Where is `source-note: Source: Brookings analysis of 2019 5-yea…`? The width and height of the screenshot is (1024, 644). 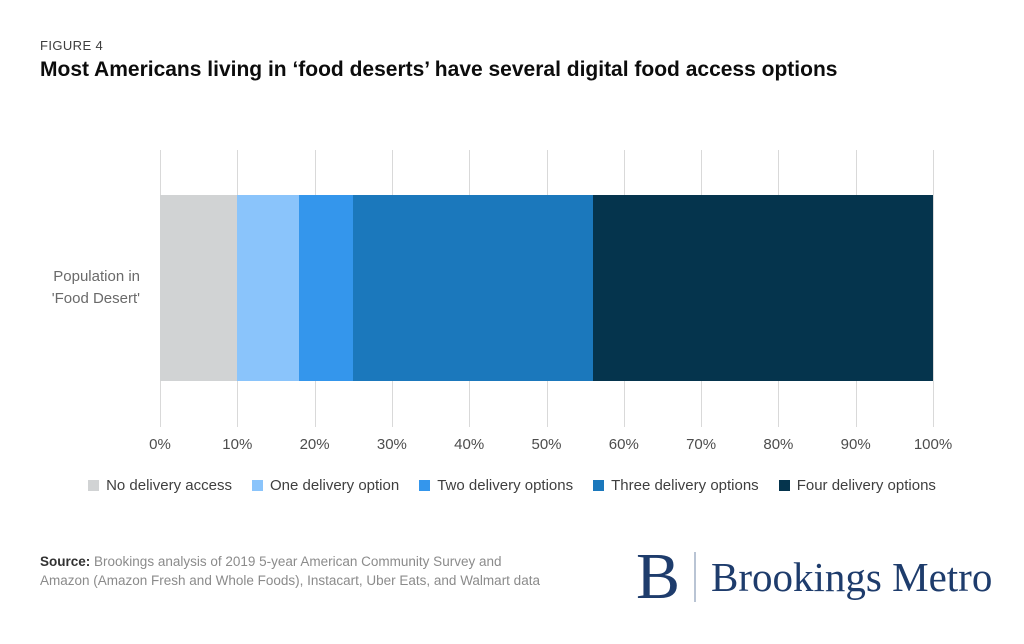 source-note: Source: Brookings analysis of 2019 5-yea… is located at coordinates (320, 571).